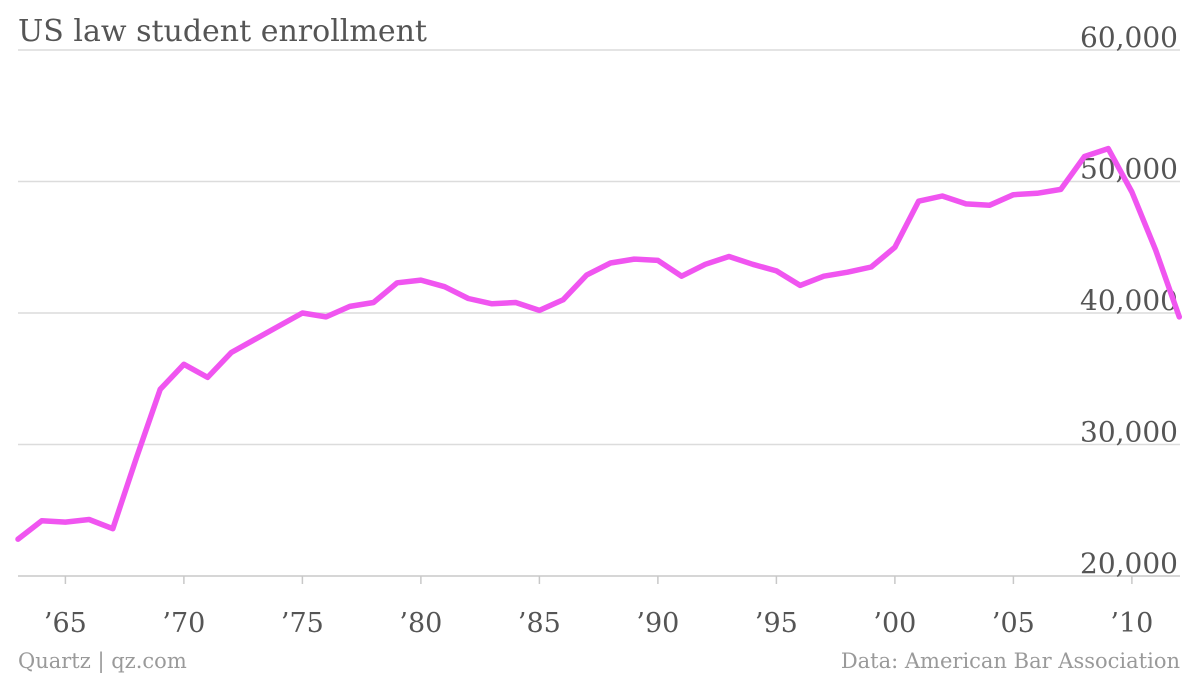 The width and height of the screenshot is (1200, 676). What do you see at coordinates (657, 623) in the screenshot?
I see `x-tick-label: ’90` at bounding box center [657, 623].